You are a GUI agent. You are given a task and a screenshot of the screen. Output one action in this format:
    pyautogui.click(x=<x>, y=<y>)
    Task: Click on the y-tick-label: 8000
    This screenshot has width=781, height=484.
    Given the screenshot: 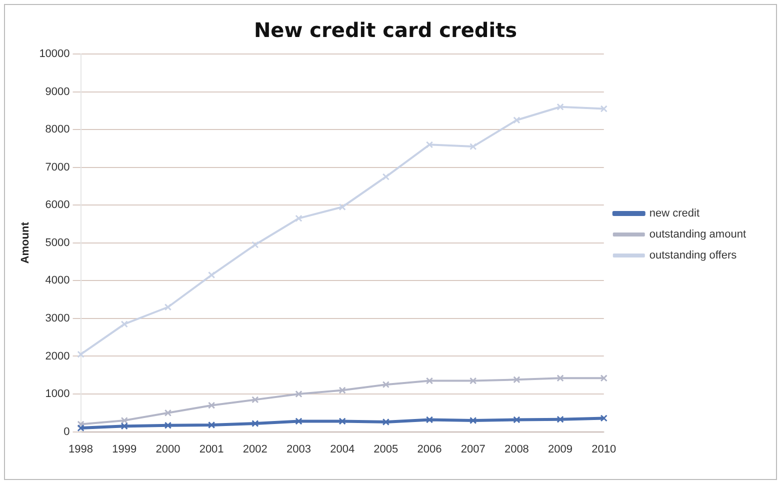 What is the action you would take?
    pyautogui.click(x=57, y=130)
    